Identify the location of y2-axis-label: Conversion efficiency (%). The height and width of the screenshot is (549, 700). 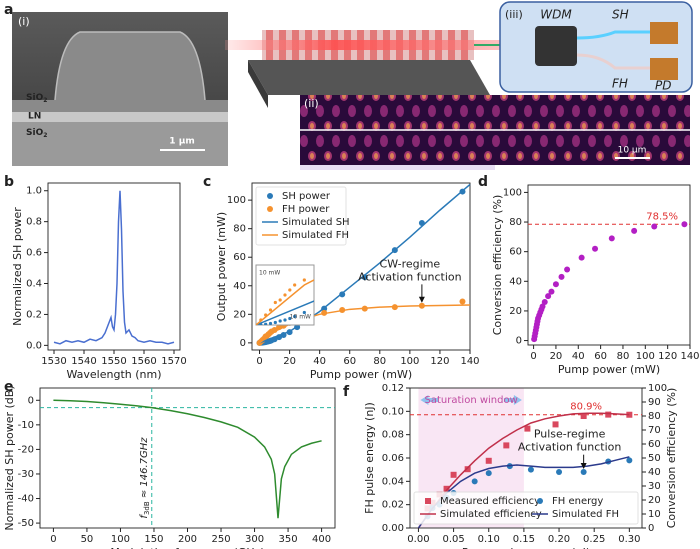
(671, 458).